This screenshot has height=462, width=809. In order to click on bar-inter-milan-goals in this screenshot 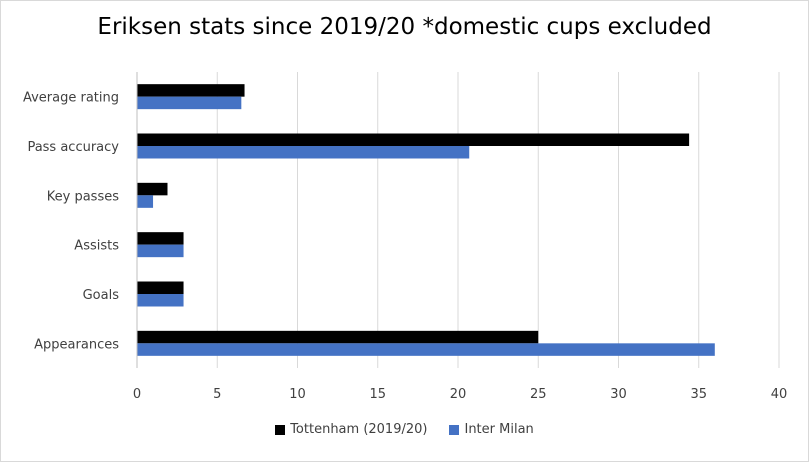, I will do `click(160, 300)`.